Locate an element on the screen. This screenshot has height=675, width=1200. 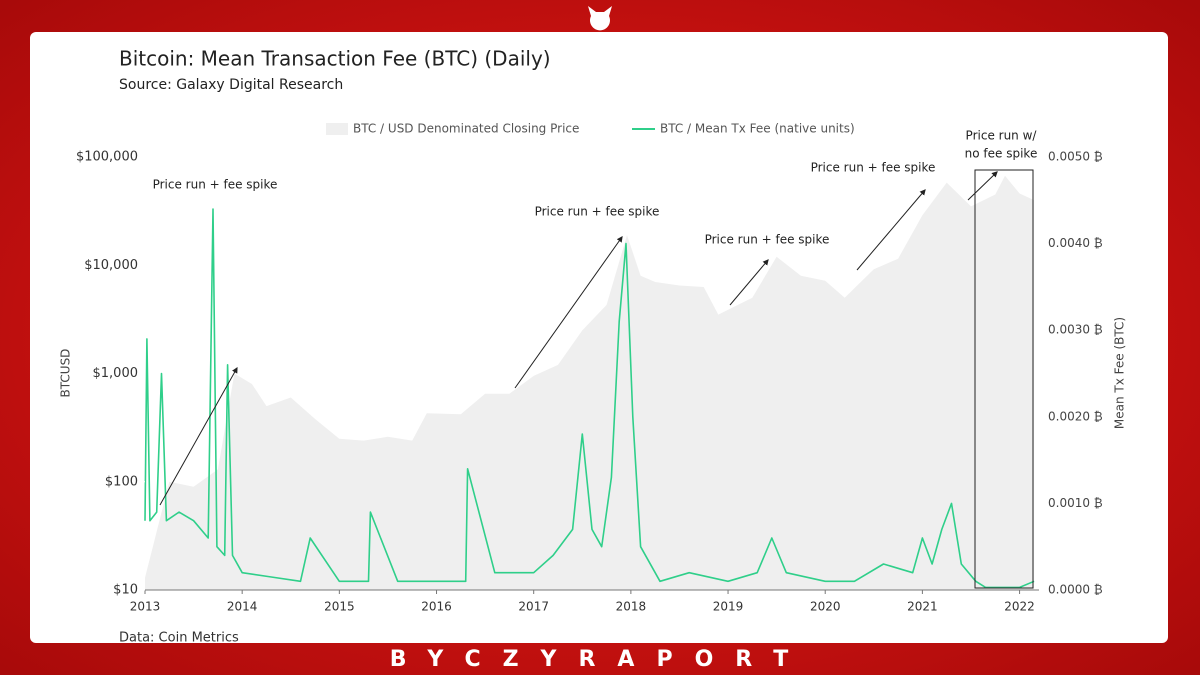
y-tick-label: $1,000 is located at coordinates (116, 373).